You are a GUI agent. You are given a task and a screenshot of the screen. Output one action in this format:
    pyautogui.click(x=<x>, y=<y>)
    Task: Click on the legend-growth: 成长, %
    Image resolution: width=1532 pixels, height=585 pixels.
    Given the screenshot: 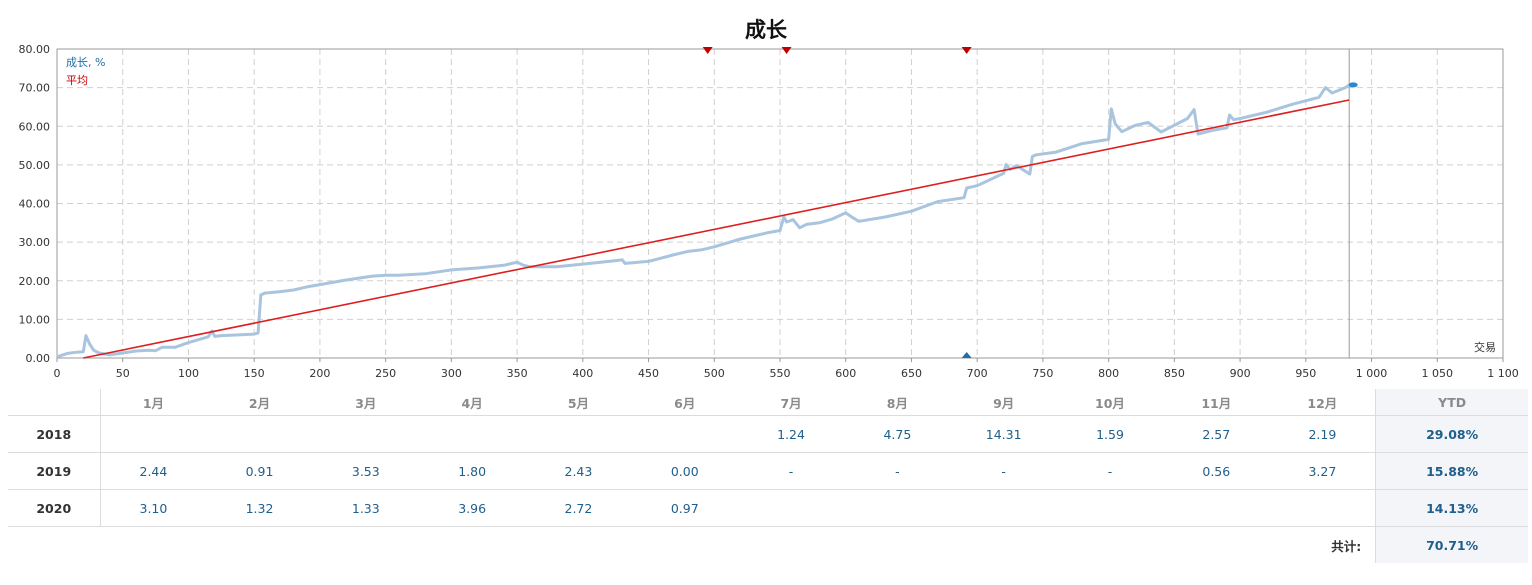 What is the action you would take?
    pyautogui.click(x=85, y=62)
    